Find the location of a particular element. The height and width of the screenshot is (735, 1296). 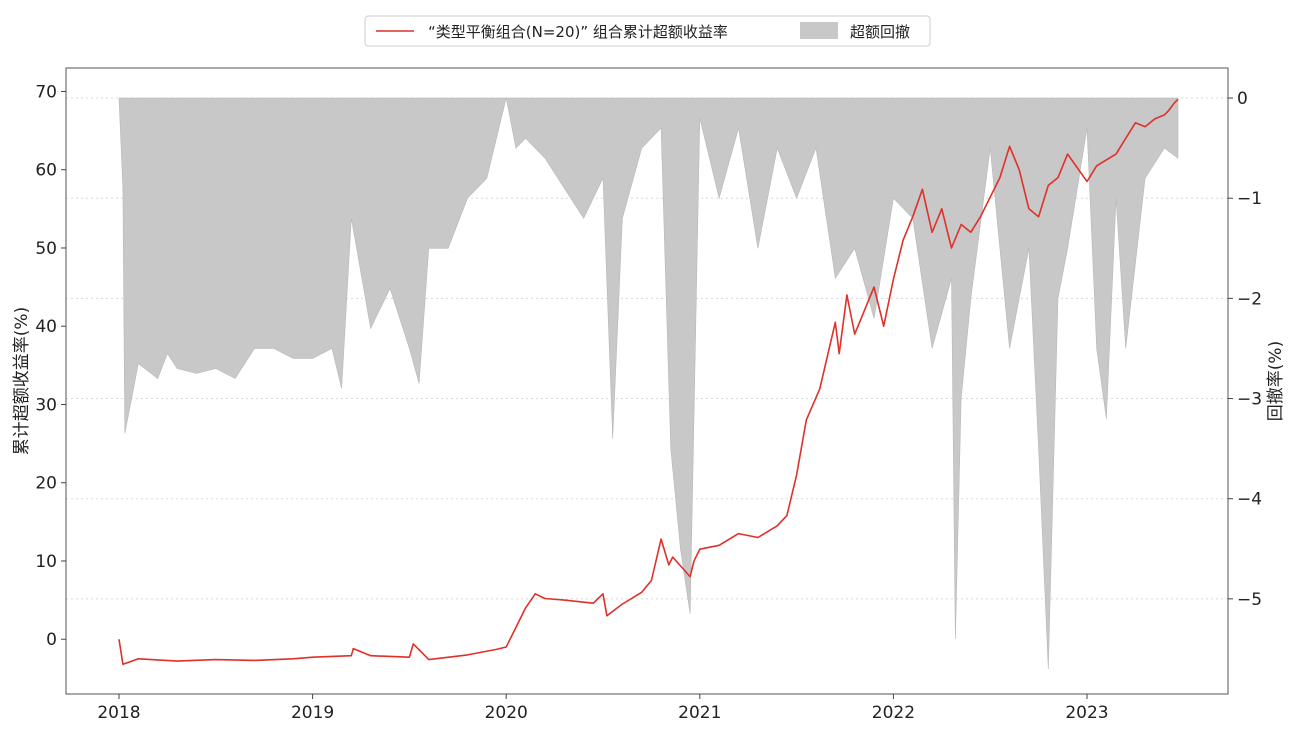

left-tick-label: 10 is located at coordinates (46, 562).